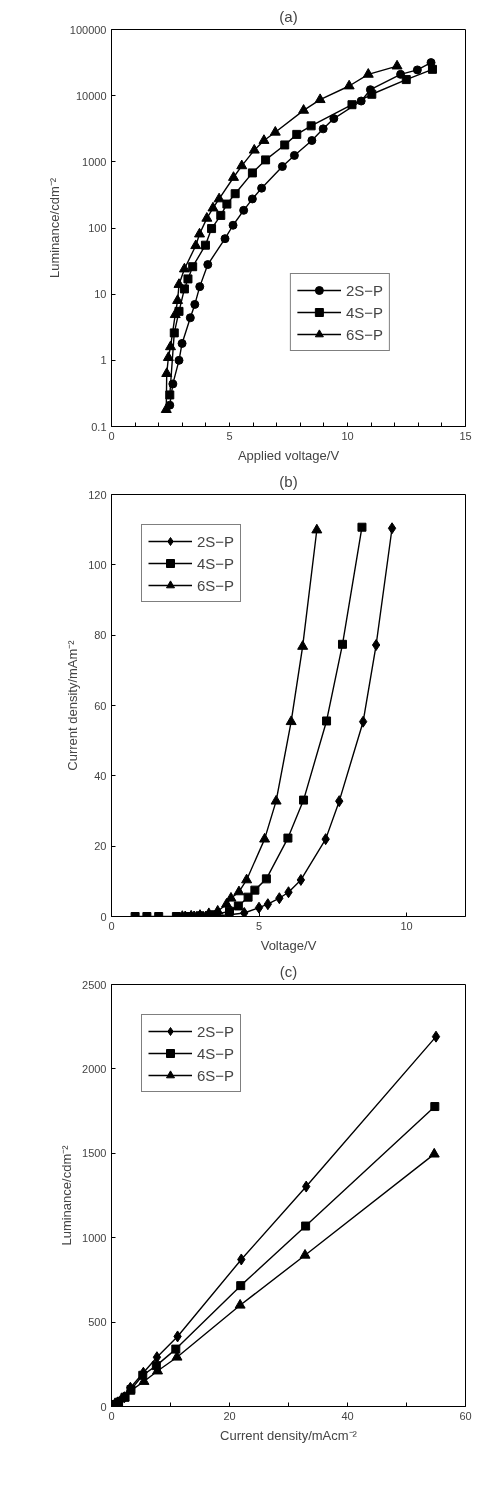  What do you see at coordinates (347, 1415) in the screenshot?
I see `x-tick-label: 40` at bounding box center [347, 1415].